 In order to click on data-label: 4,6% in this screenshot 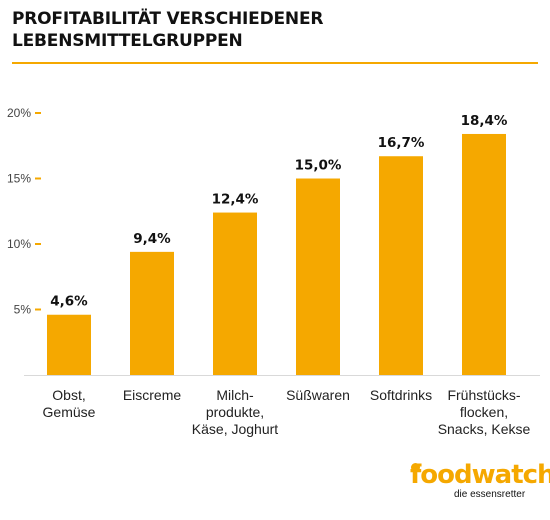, I will do `click(69, 302)`.